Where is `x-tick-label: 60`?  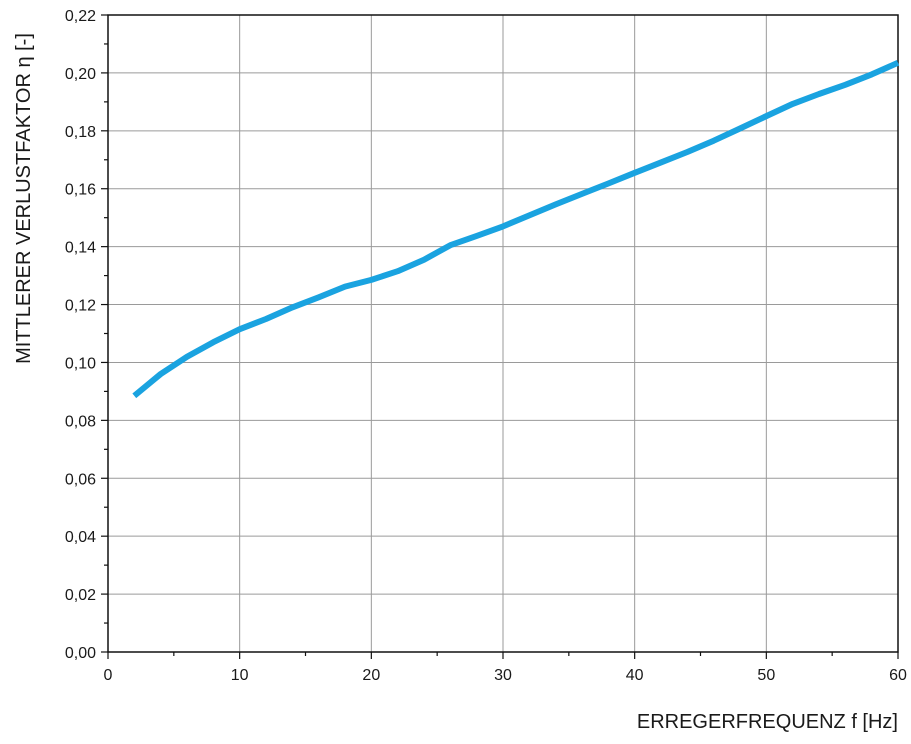
x-tick-label: 60 is located at coordinates (898, 675).